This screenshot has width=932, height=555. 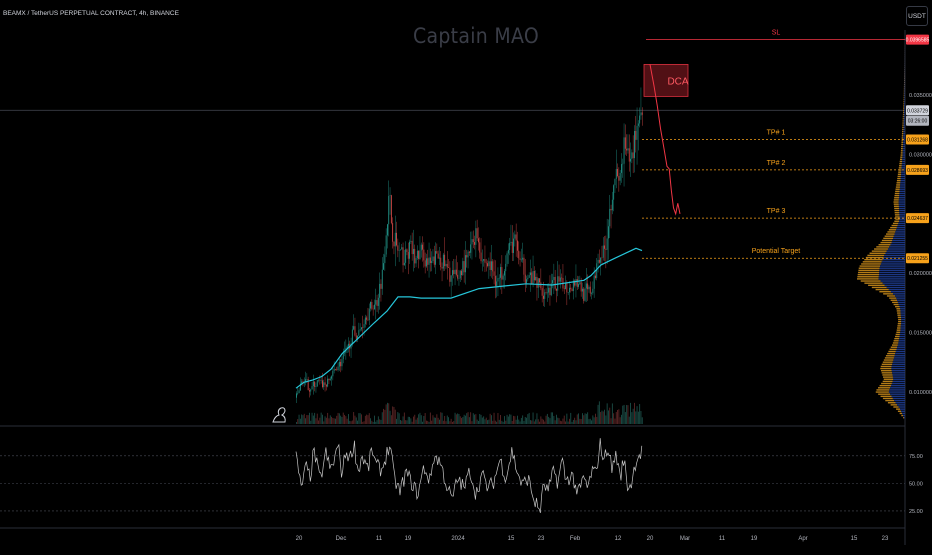 What do you see at coordinates (618, 539) in the screenshot?
I see `time-tick-label: 12` at bounding box center [618, 539].